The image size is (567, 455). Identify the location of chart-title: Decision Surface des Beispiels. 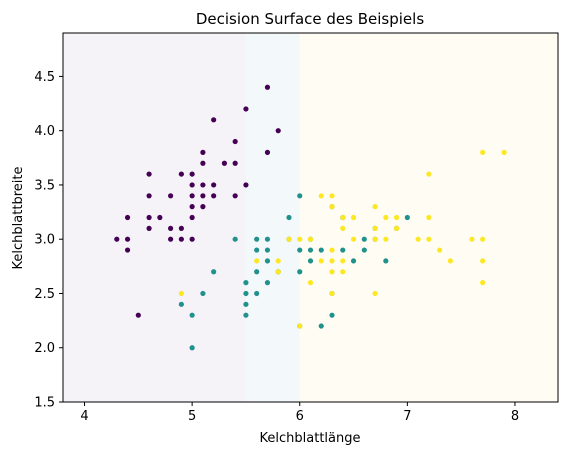
(310, 19).